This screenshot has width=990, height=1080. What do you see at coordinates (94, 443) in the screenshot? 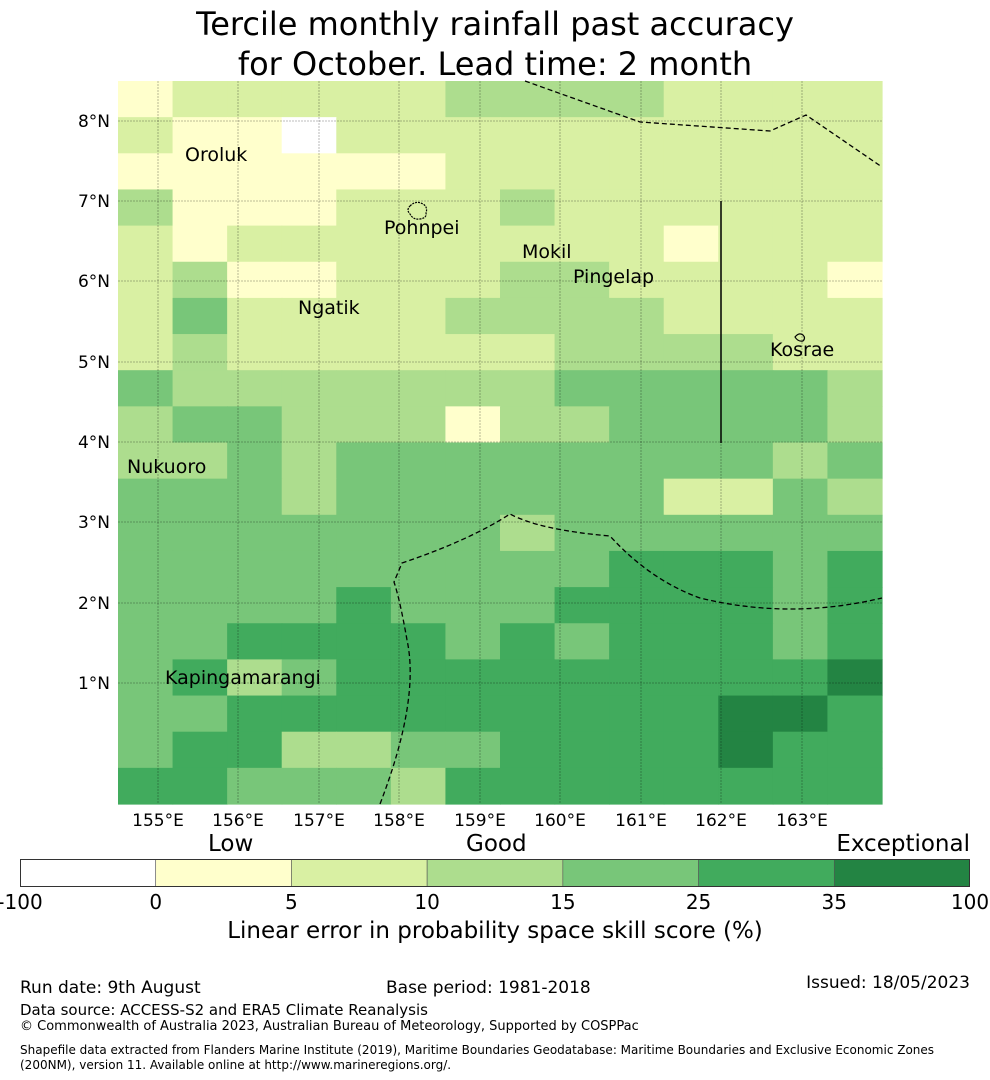
I see `lat-tick-label: 4°N` at bounding box center [94, 443].